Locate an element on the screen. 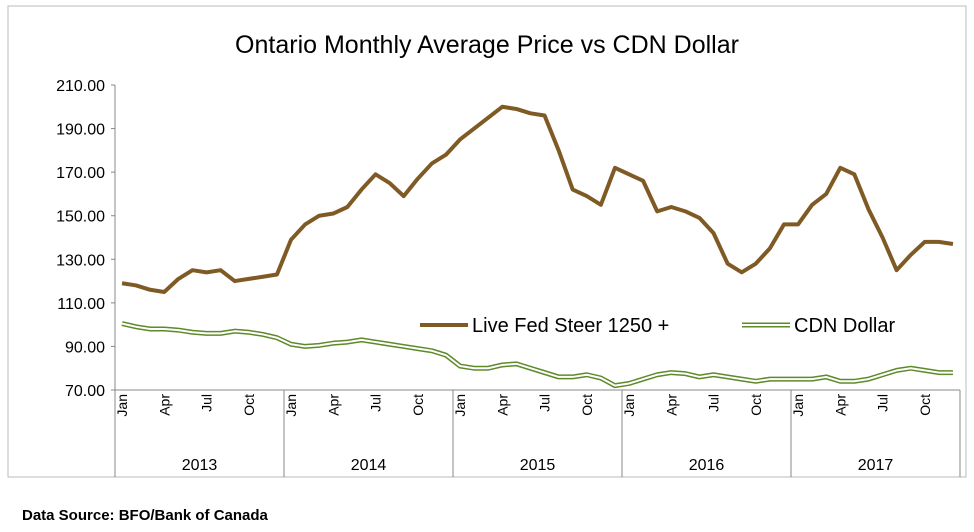  y-tick-label: 150.00 is located at coordinates (80, 217).